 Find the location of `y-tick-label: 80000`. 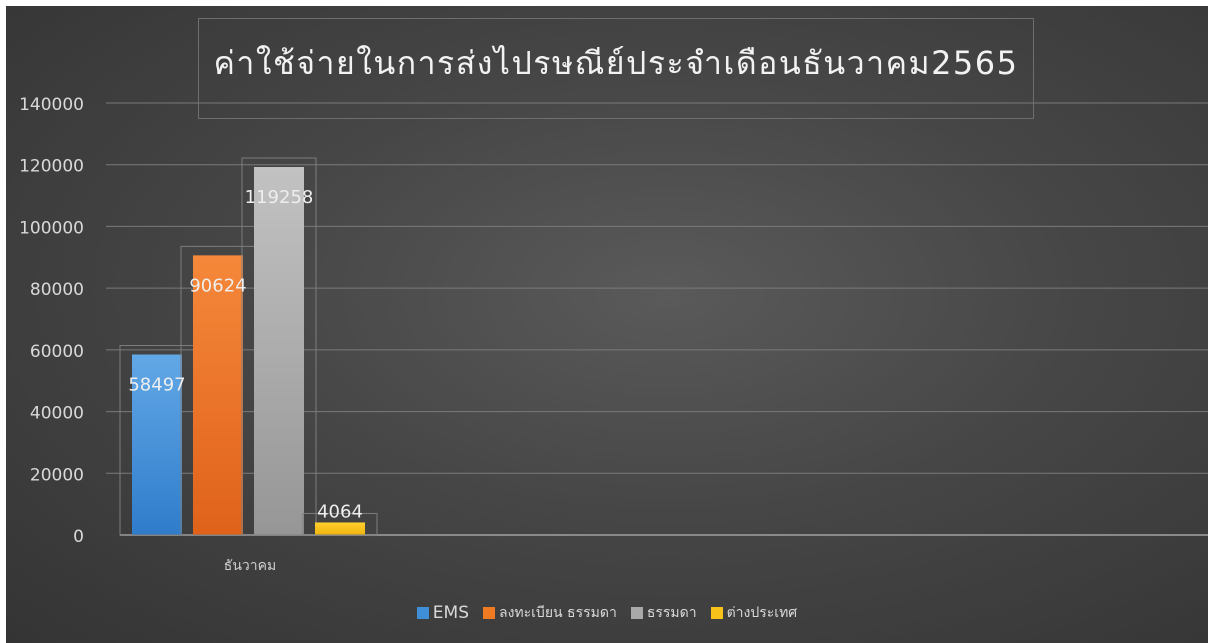

y-tick-label: 80000 is located at coordinates (57, 290).